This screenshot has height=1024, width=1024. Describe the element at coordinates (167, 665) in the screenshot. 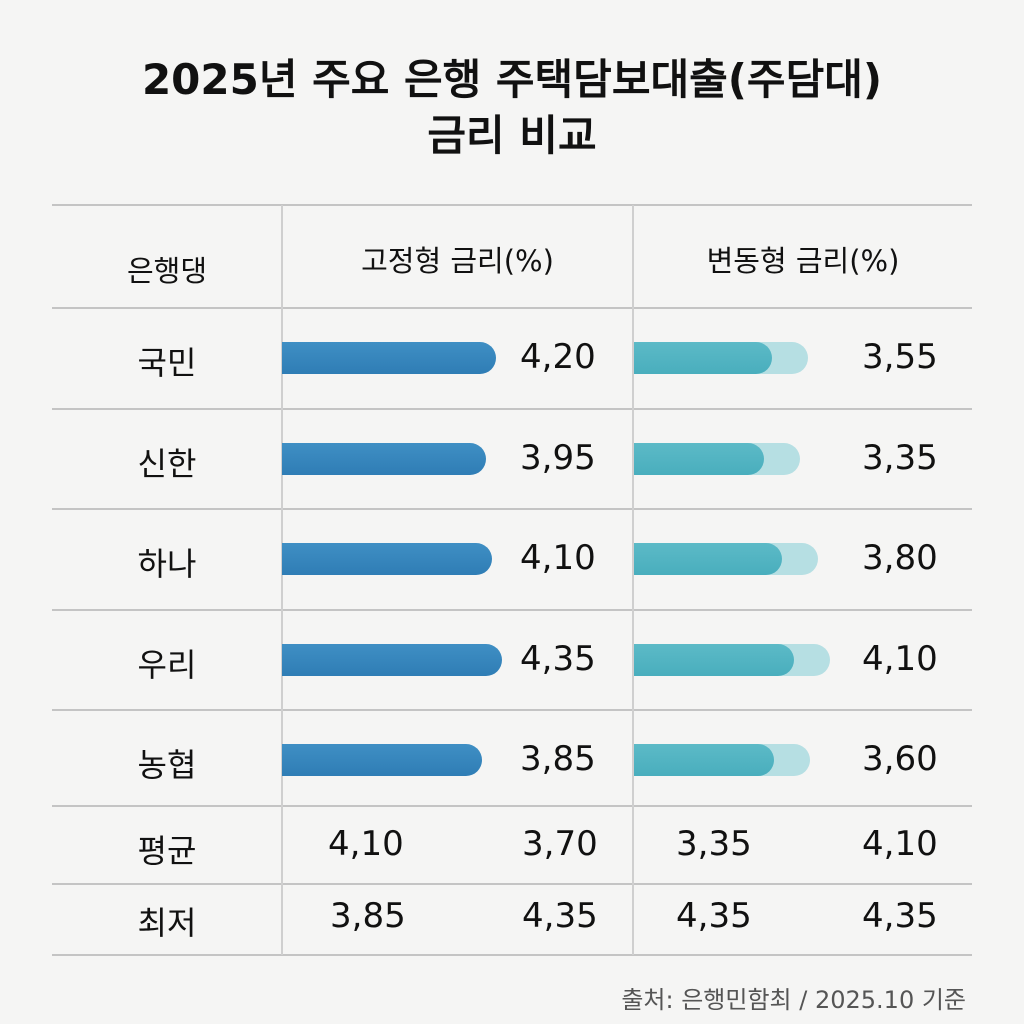

I see `bank-label: 우리` at that location.